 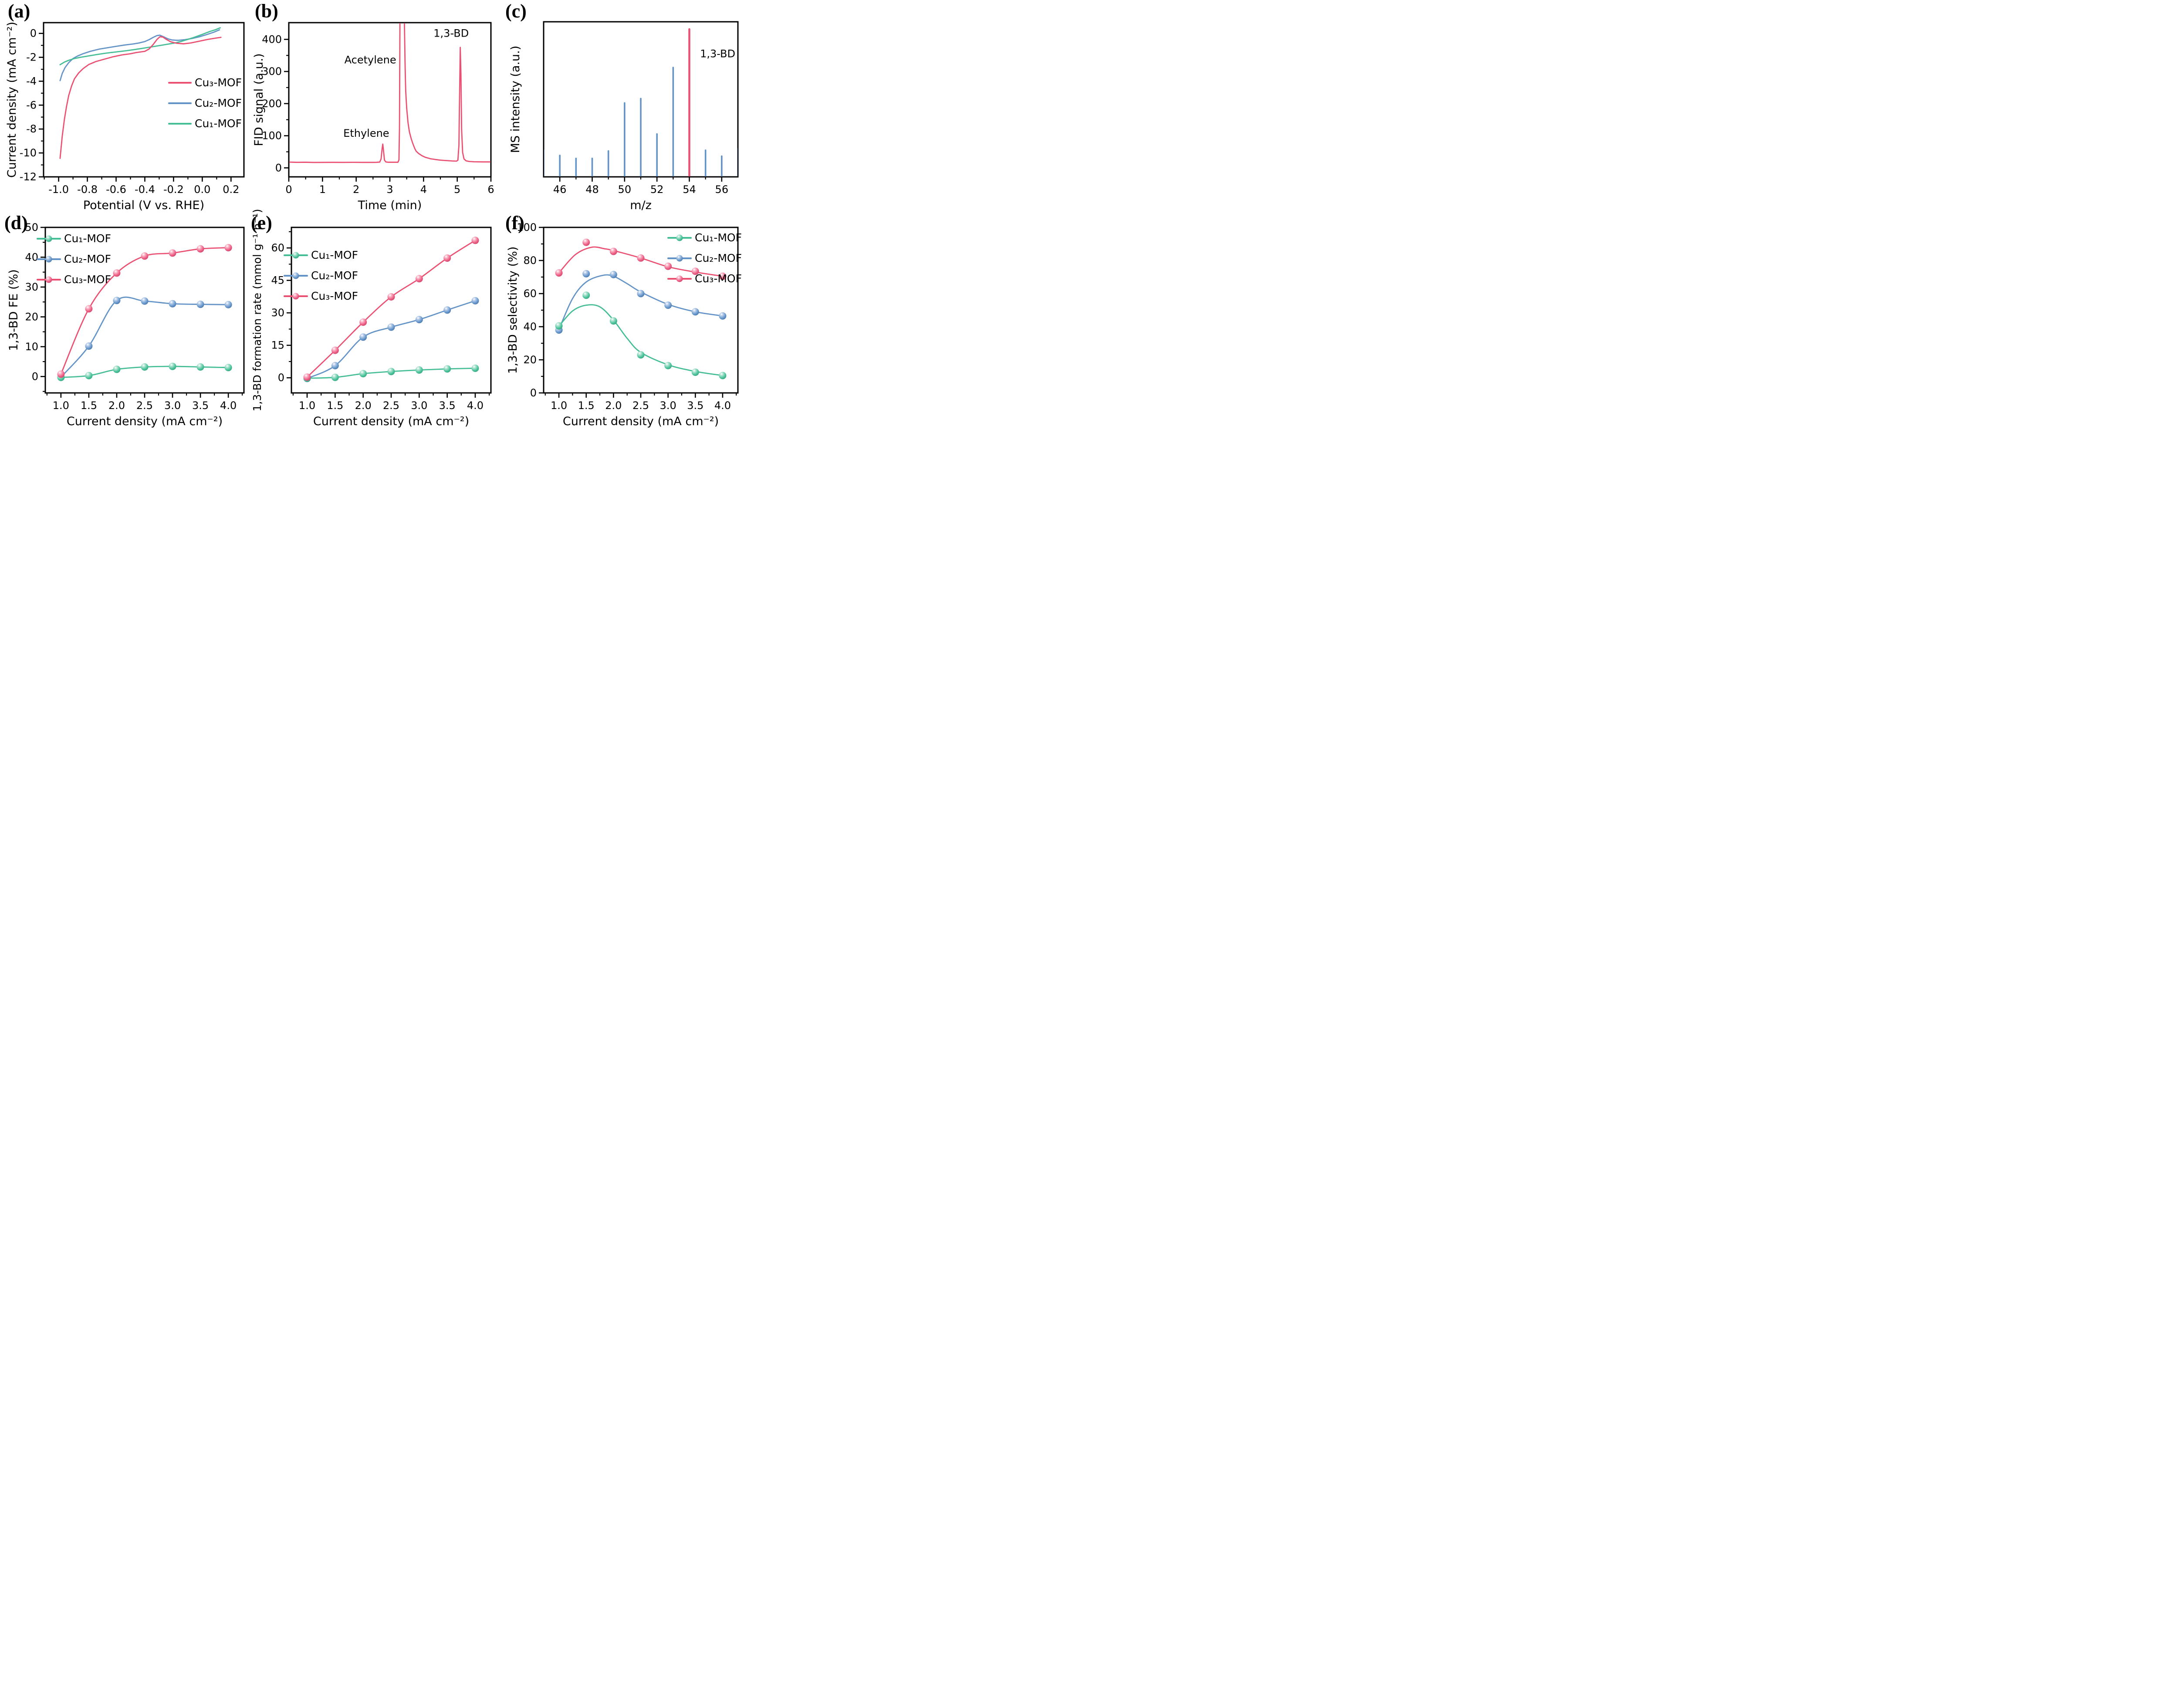 I want to click on x-axis-label: m/z, so click(x=641, y=206).